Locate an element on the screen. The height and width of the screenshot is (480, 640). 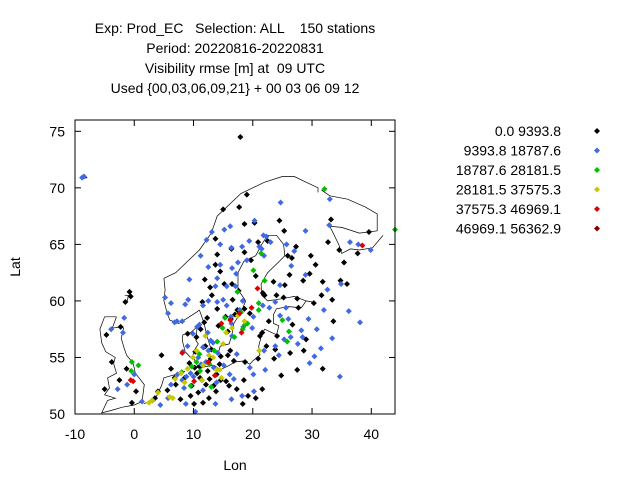
y-tick-label: 55 is located at coordinates (57, 357).